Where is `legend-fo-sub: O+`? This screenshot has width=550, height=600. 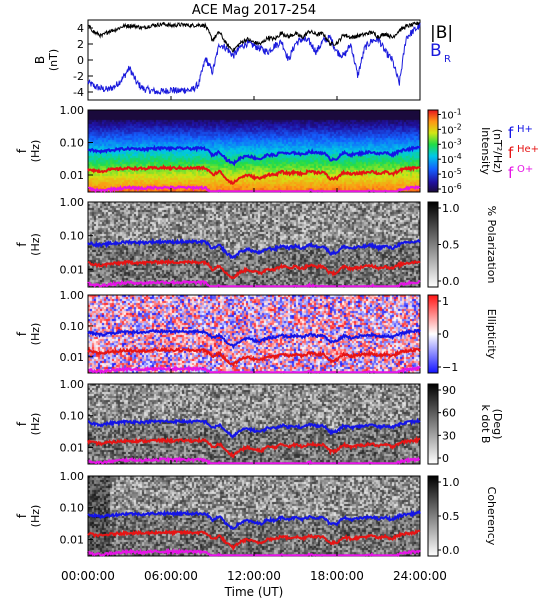 legend-fo-sub: O+ is located at coordinates (525, 169).